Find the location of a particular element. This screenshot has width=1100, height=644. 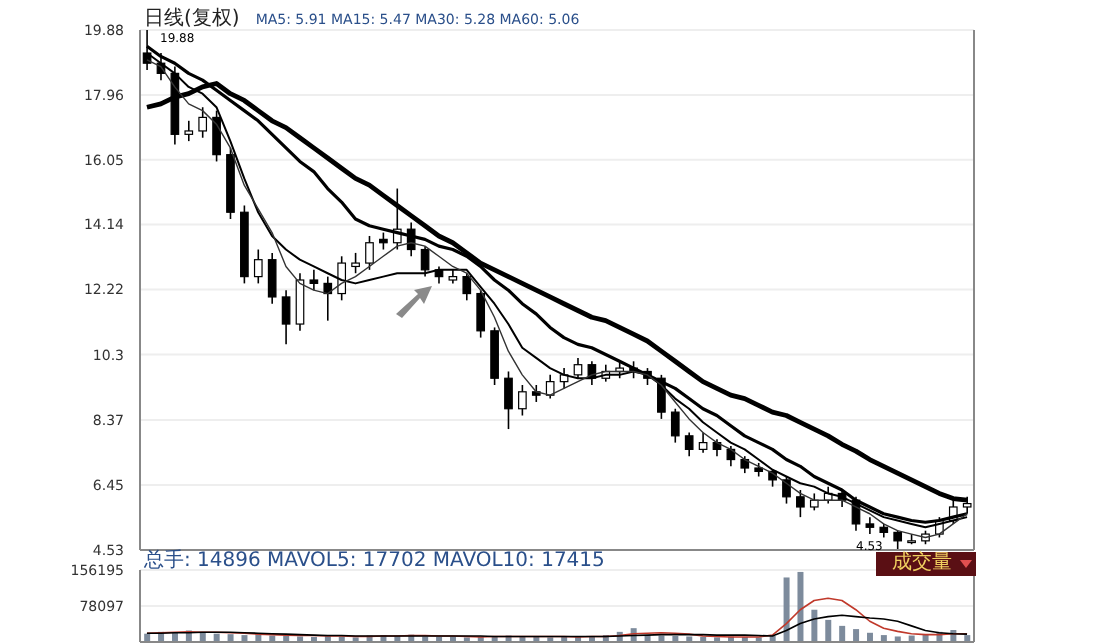

chart-title: 总手: 14896 MAVOL5: 17702 MAVOL10: 17415 is located at coordinates (374, 561).